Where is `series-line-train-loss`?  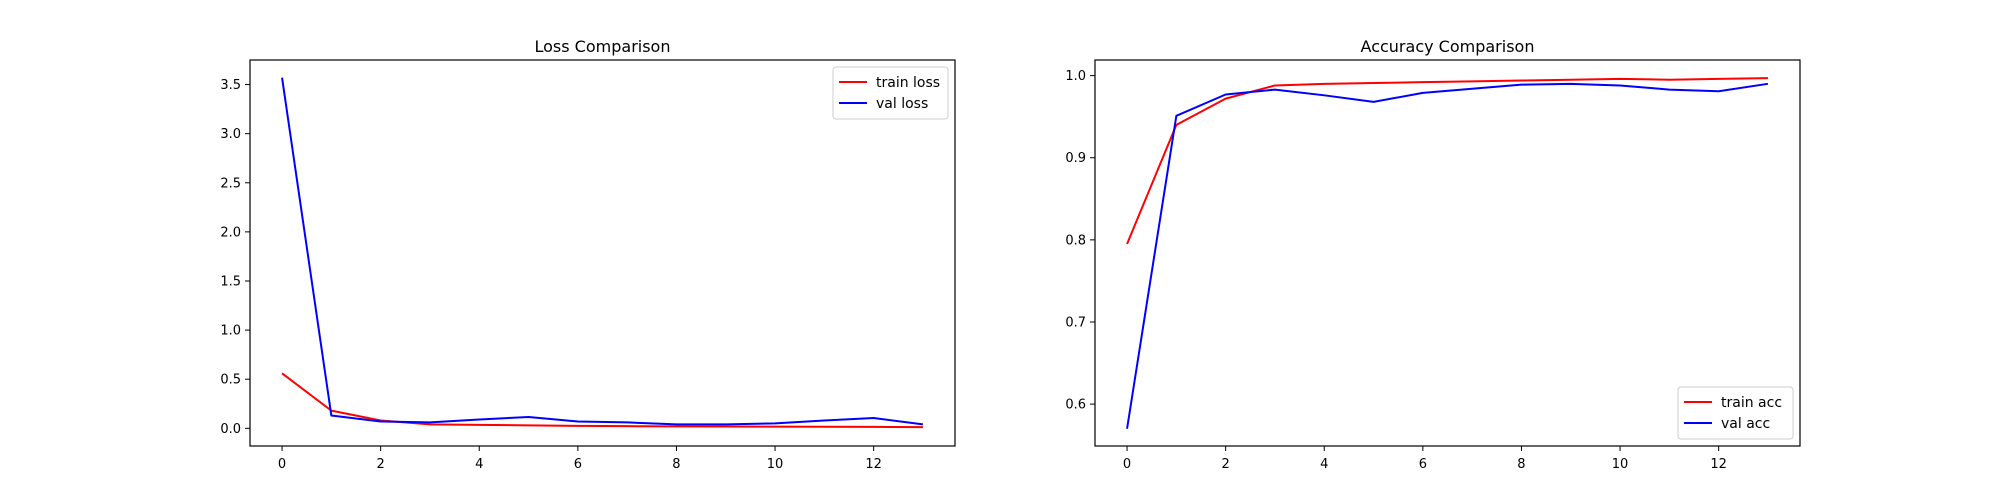
series-line-train-loss is located at coordinates (602, 400).